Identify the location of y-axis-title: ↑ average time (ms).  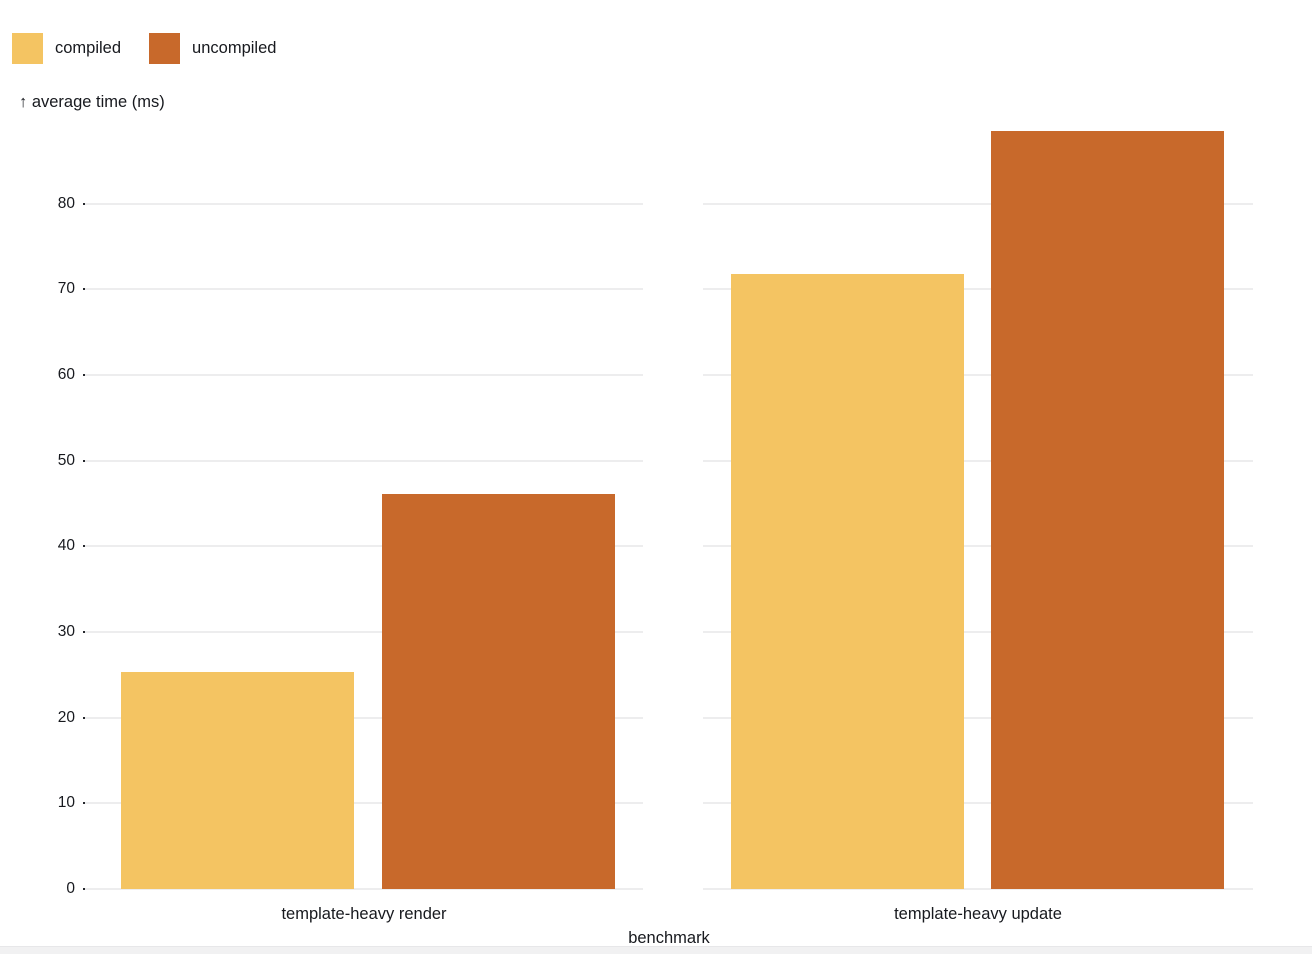
(92, 102).